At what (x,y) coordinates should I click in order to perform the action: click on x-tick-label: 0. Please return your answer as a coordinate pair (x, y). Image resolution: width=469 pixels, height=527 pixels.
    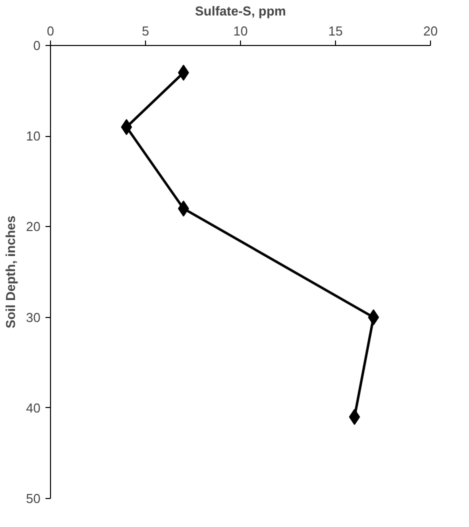
    Looking at the image, I should click on (50, 31).